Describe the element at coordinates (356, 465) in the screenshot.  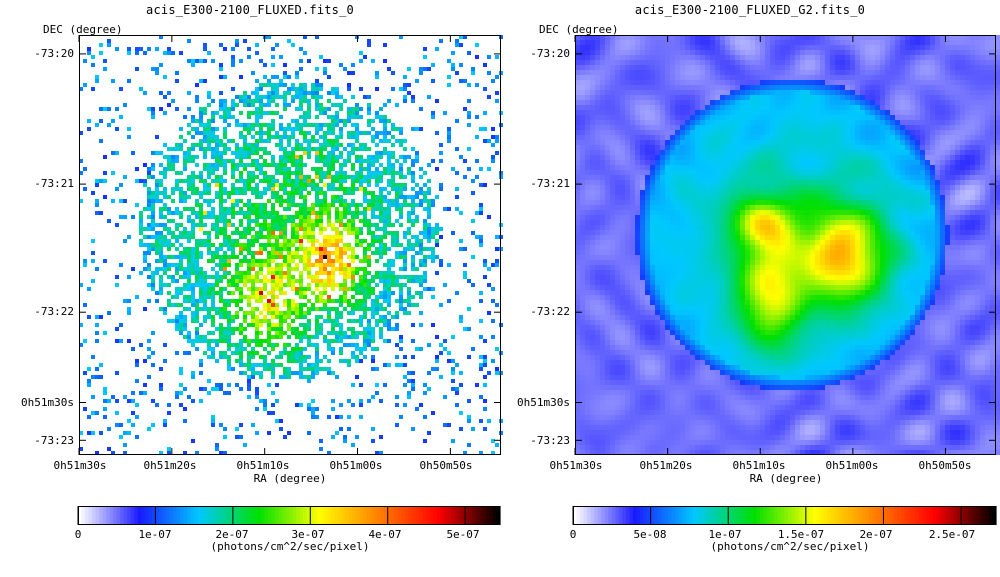
I see `x-tick-label: 0h51m00s` at that location.